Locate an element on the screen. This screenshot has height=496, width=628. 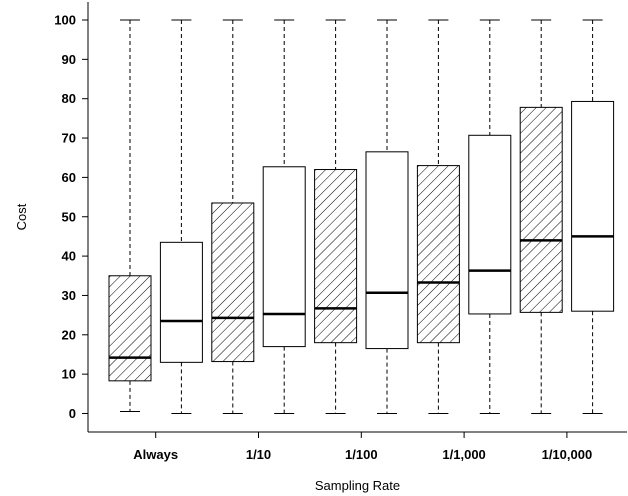
y-tick-label: 70 is located at coordinates (69, 138).